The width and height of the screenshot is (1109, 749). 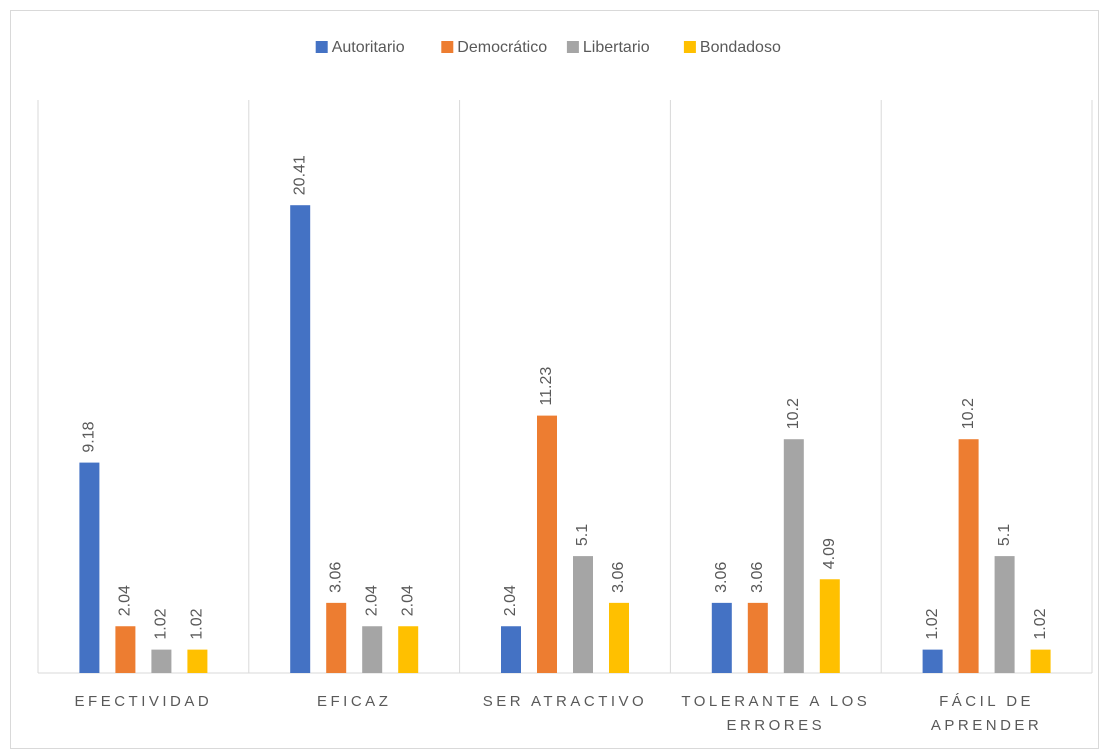 I want to click on x-tick-label: SER ATRACTIVO, so click(x=565, y=701).